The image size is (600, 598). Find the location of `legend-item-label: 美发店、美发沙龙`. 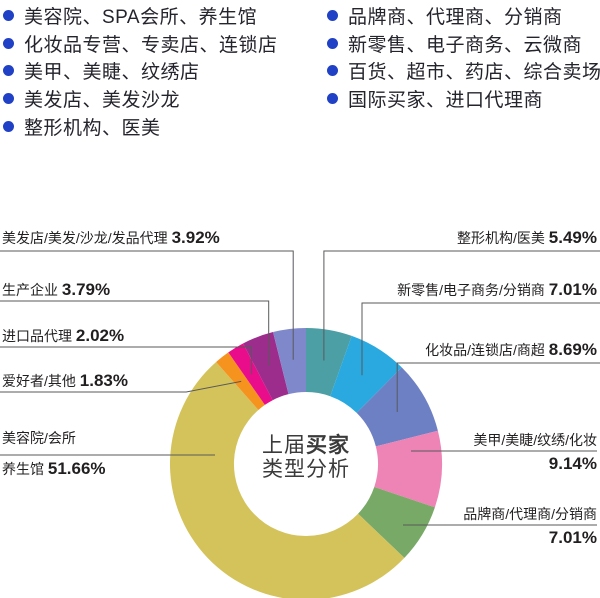

legend-item-label: 美发店、美发沙龙 is located at coordinates (102, 101).